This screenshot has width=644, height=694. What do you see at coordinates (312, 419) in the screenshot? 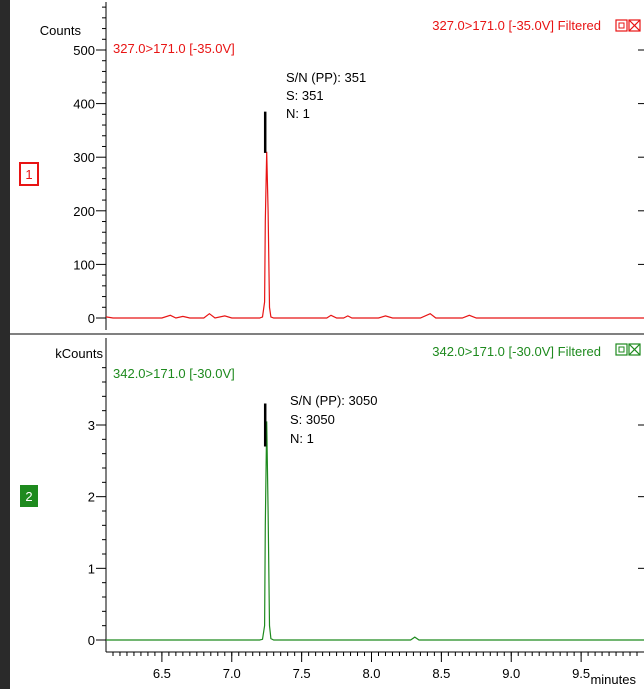
I see `panel-2-s-text: S: 3050` at bounding box center [312, 419].